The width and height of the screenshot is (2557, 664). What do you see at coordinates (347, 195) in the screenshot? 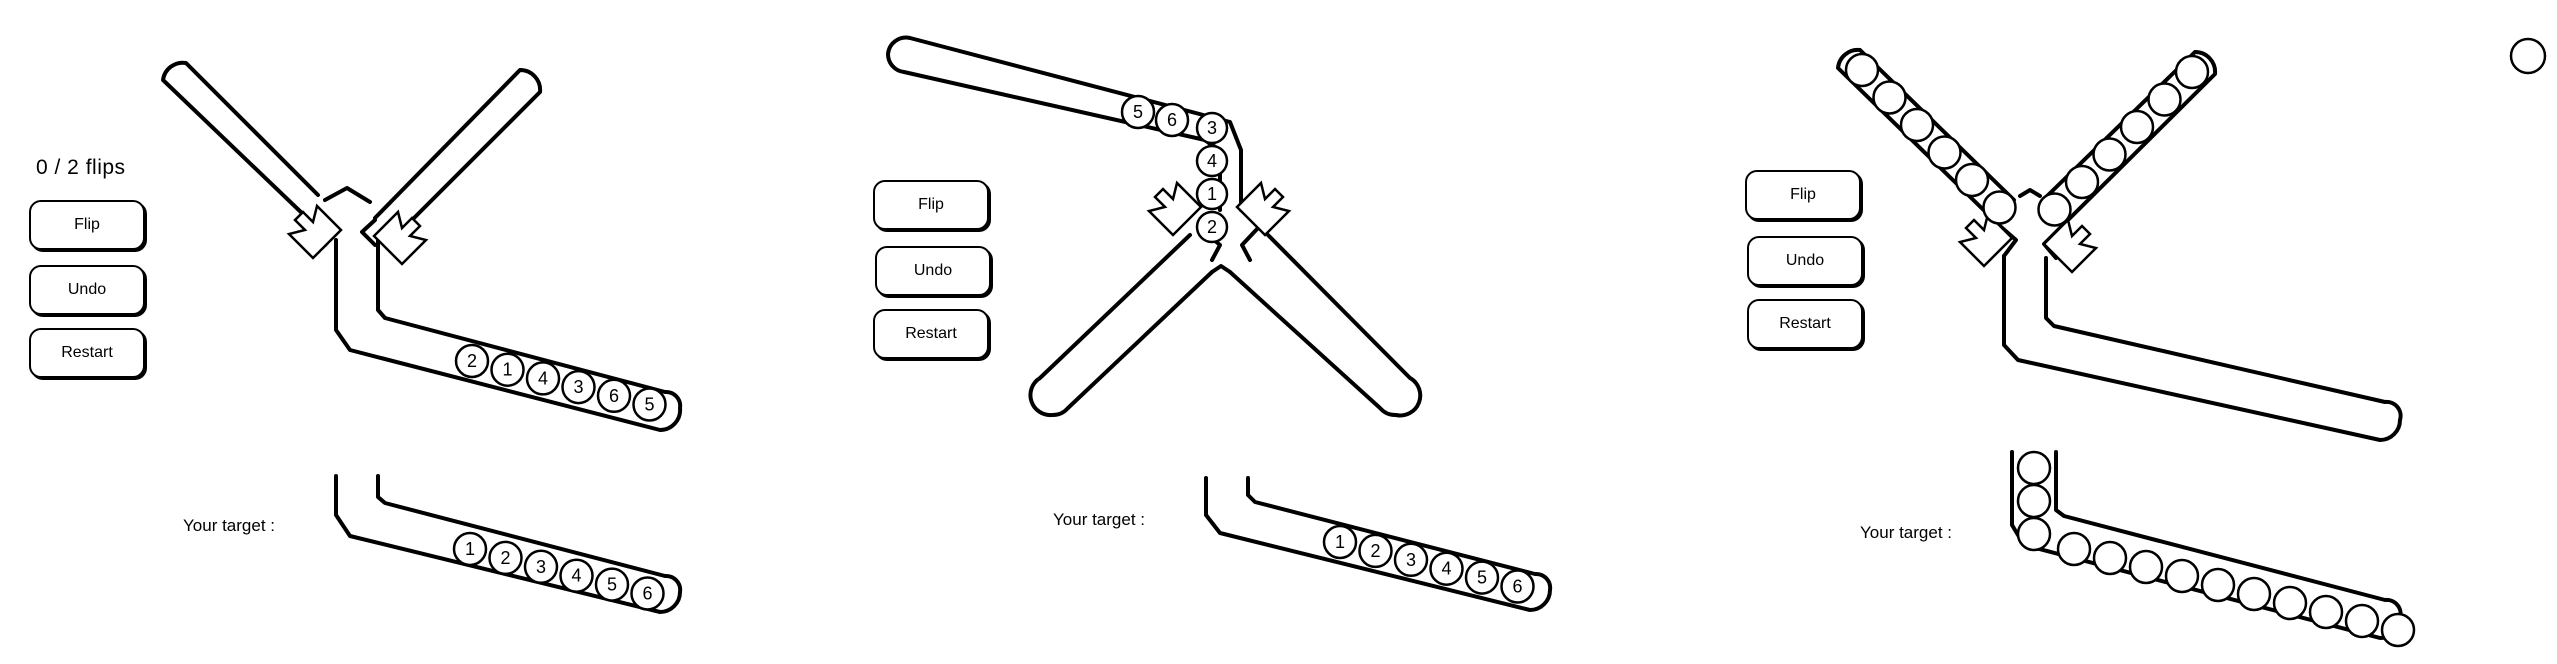
I see `junction-top` at bounding box center [347, 195].